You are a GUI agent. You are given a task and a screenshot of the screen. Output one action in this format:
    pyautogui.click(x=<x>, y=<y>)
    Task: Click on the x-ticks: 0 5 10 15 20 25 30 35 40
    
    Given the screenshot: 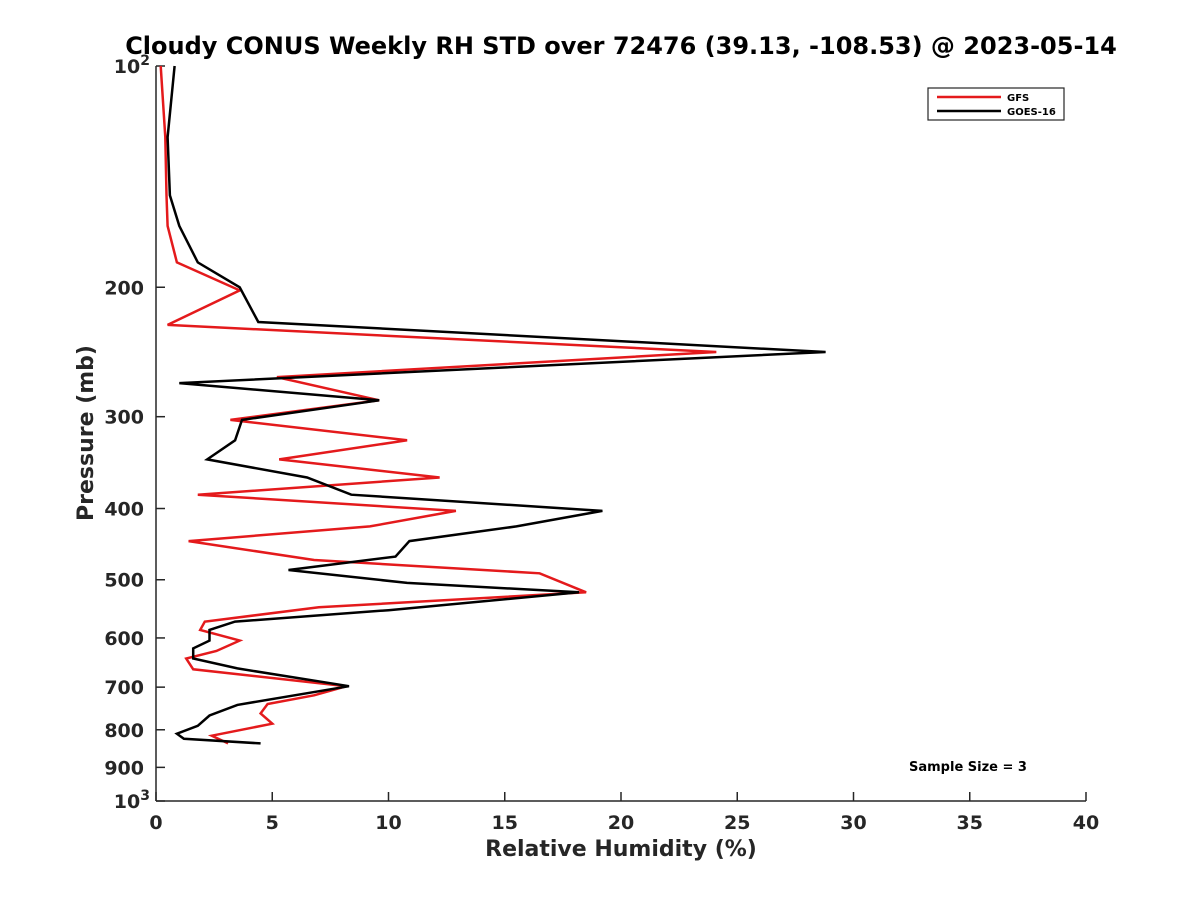 What is the action you would take?
    pyautogui.click(x=624, y=813)
    